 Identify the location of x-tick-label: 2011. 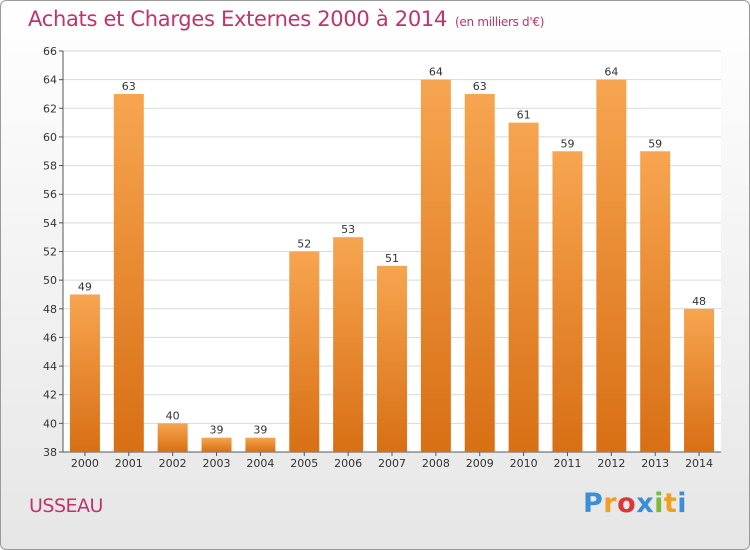
(567, 463).